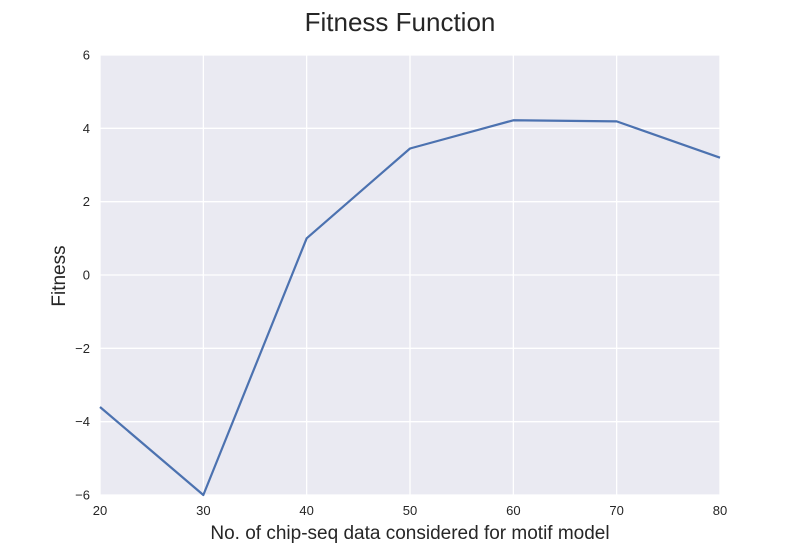 Image resolution: width=800 pixels, height=550 pixels. What do you see at coordinates (720, 510) in the screenshot?
I see `x-tick-label: 80` at bounding box center [720, 510].